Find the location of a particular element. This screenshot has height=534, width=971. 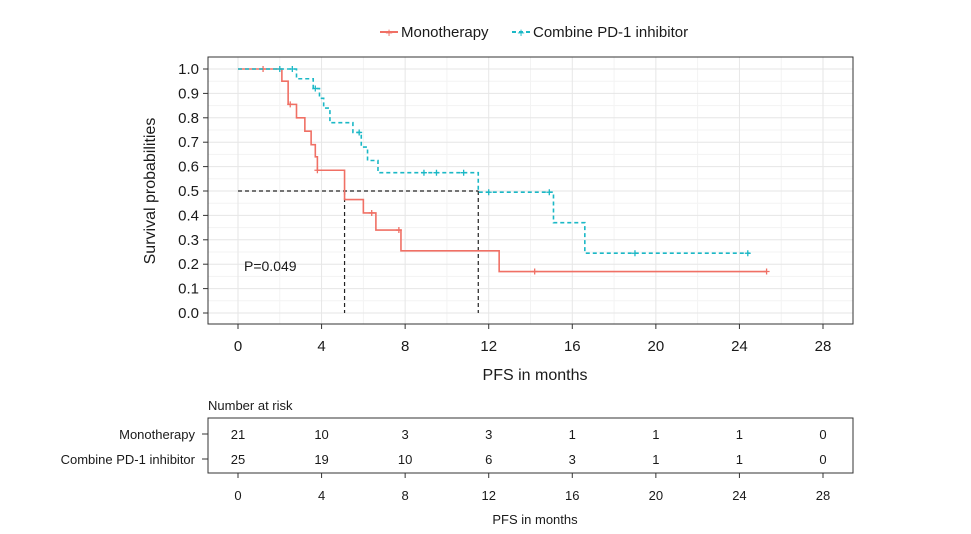

y-tick-label: 0.4 is located at coordinates (188, 215).